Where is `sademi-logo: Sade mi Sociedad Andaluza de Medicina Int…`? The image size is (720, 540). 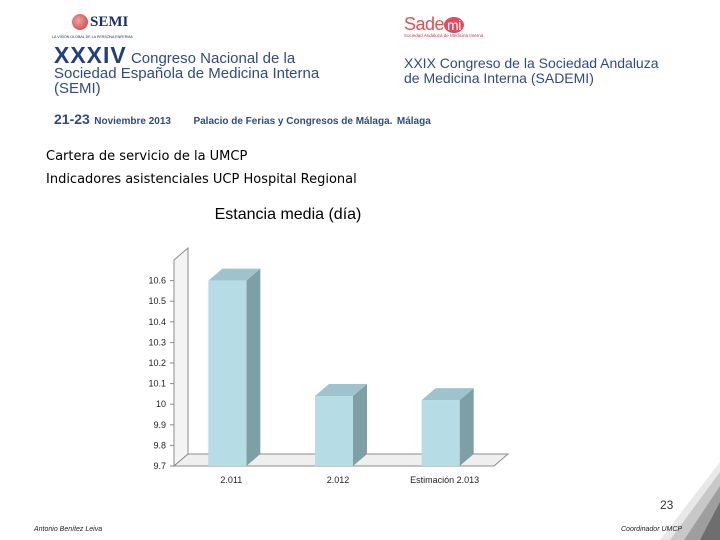
sademi-logo: Sade mi Sociedad Andaluza de Medicina Int… is located at coordinates (464, 29).